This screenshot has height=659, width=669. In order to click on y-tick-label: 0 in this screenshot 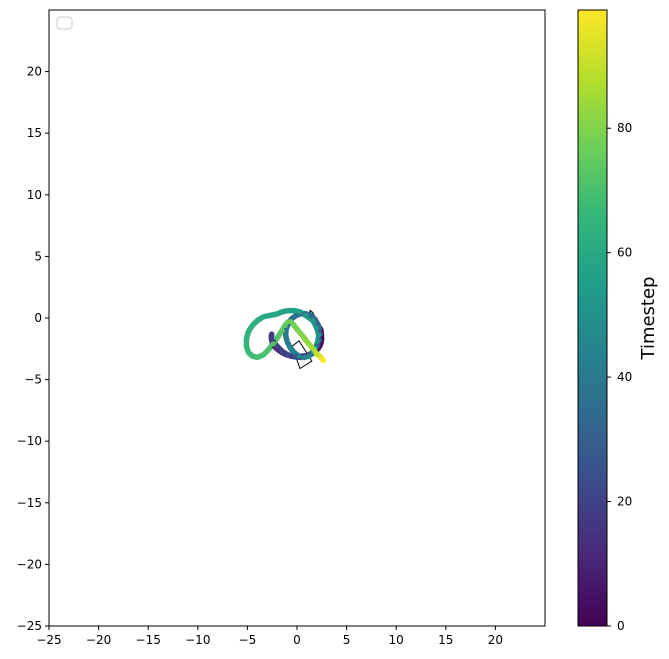, I will do `click(38, 318)`.